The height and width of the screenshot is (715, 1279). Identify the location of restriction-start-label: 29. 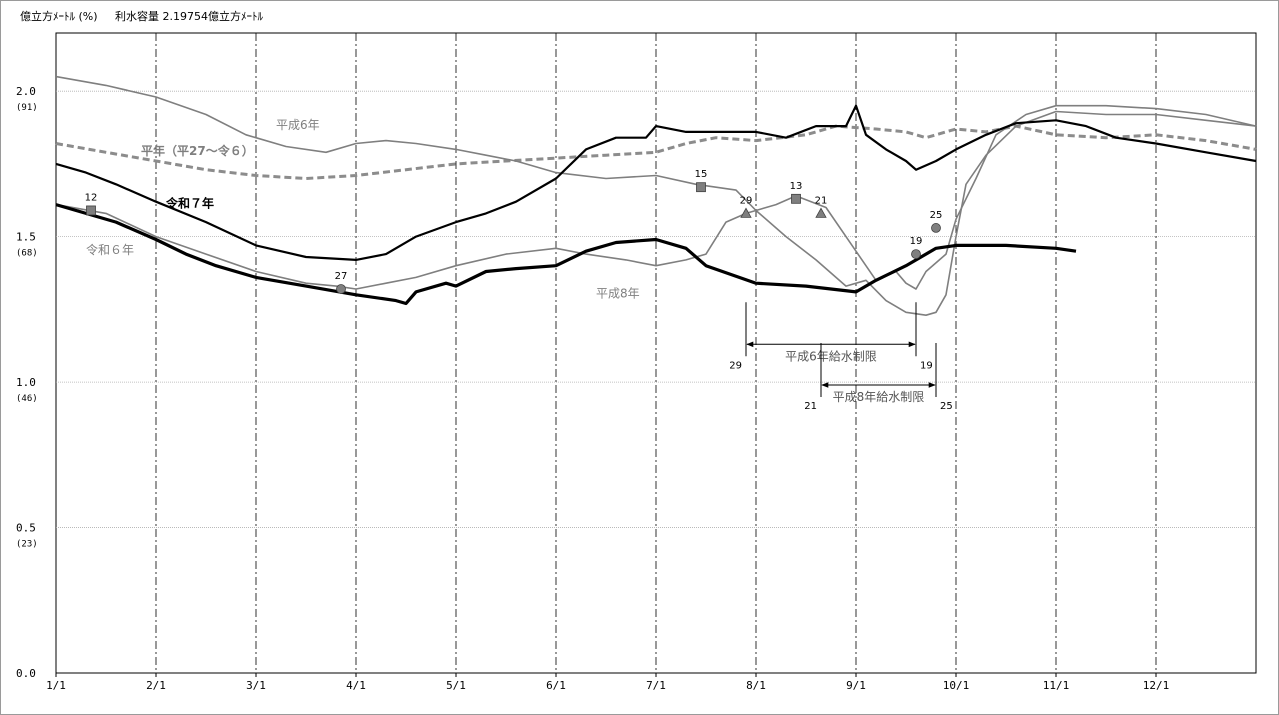
(735, 365).